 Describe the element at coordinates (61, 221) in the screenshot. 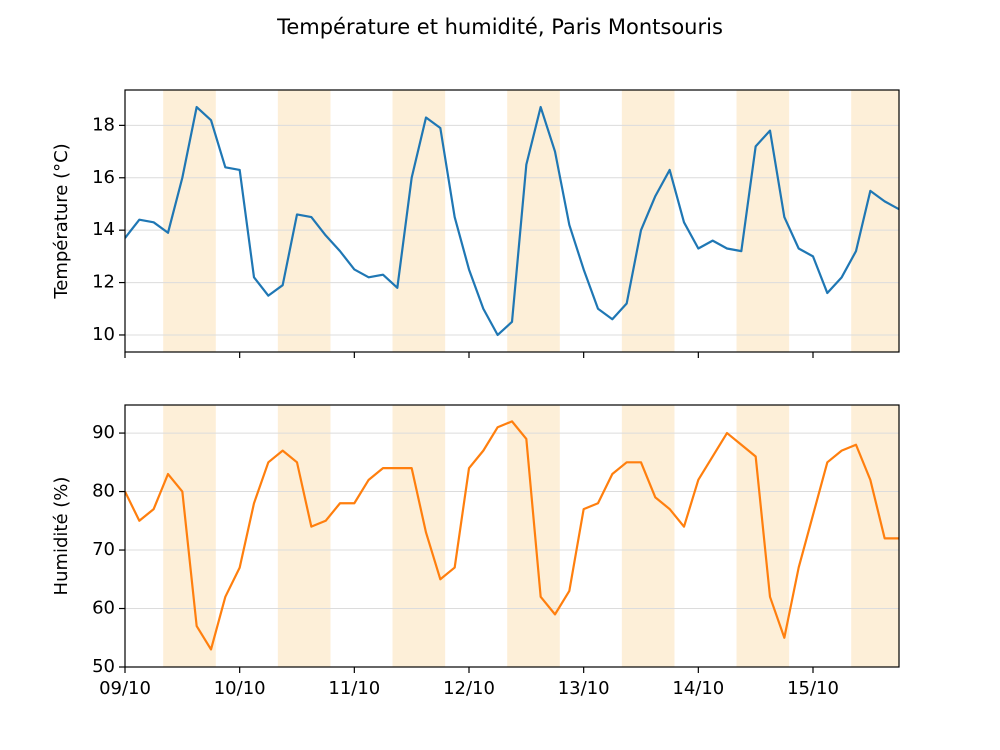

I see `y-axis-label: Température (°C)` at that location.